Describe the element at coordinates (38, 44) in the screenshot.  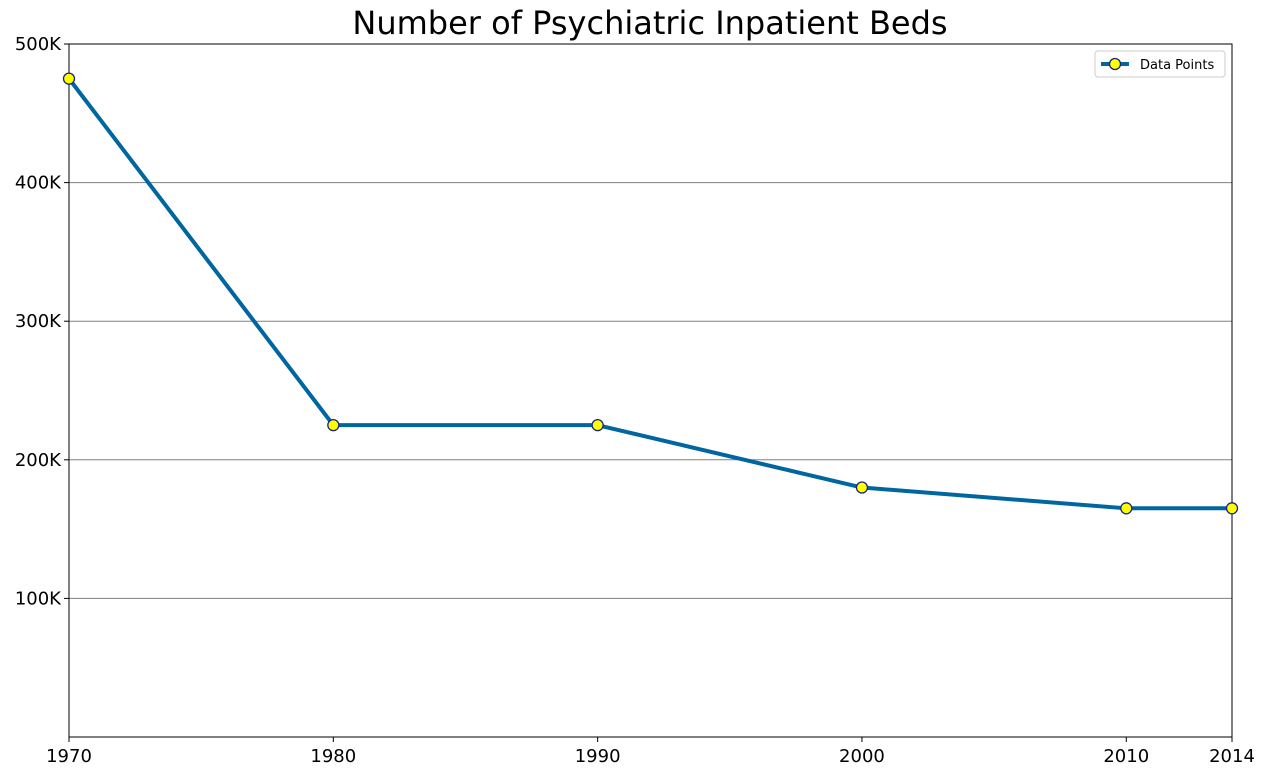
I see `y-tick-label: 500K` at that location.